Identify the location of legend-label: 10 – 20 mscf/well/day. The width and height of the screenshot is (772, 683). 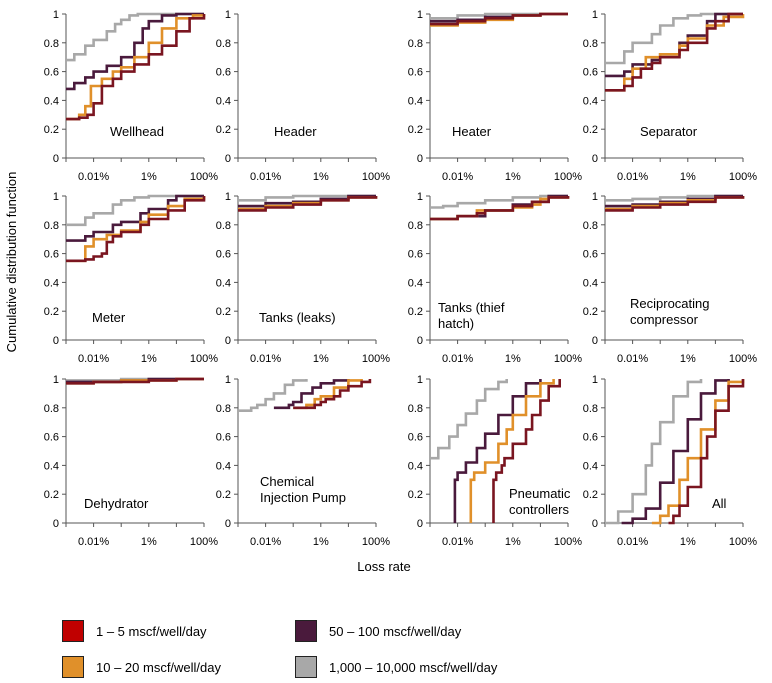
(159, 667).